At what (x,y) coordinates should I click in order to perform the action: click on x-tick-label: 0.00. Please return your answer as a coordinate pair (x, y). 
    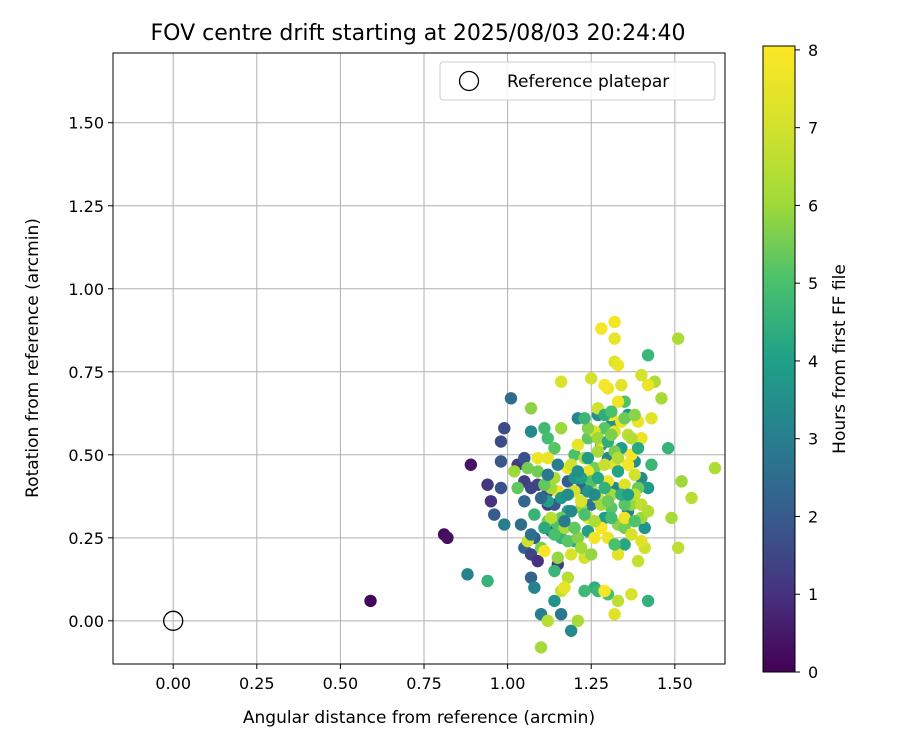
    Looking at the image, I should click on (173, 683).